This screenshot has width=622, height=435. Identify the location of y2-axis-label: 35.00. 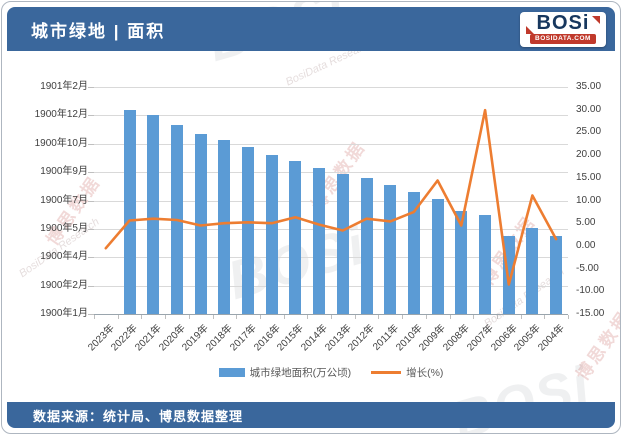
(589, 86).